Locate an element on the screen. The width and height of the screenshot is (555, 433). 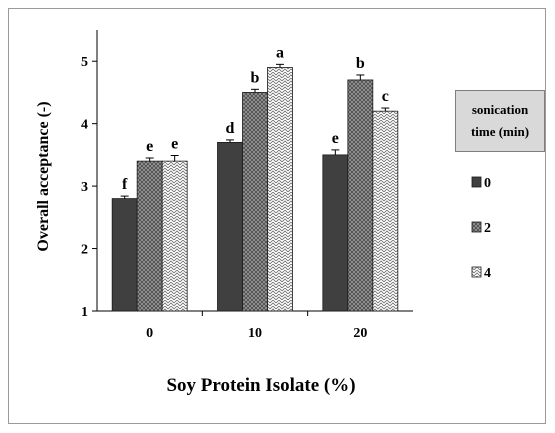
legend: 0 2 4 is located at coordinates (481, 228).